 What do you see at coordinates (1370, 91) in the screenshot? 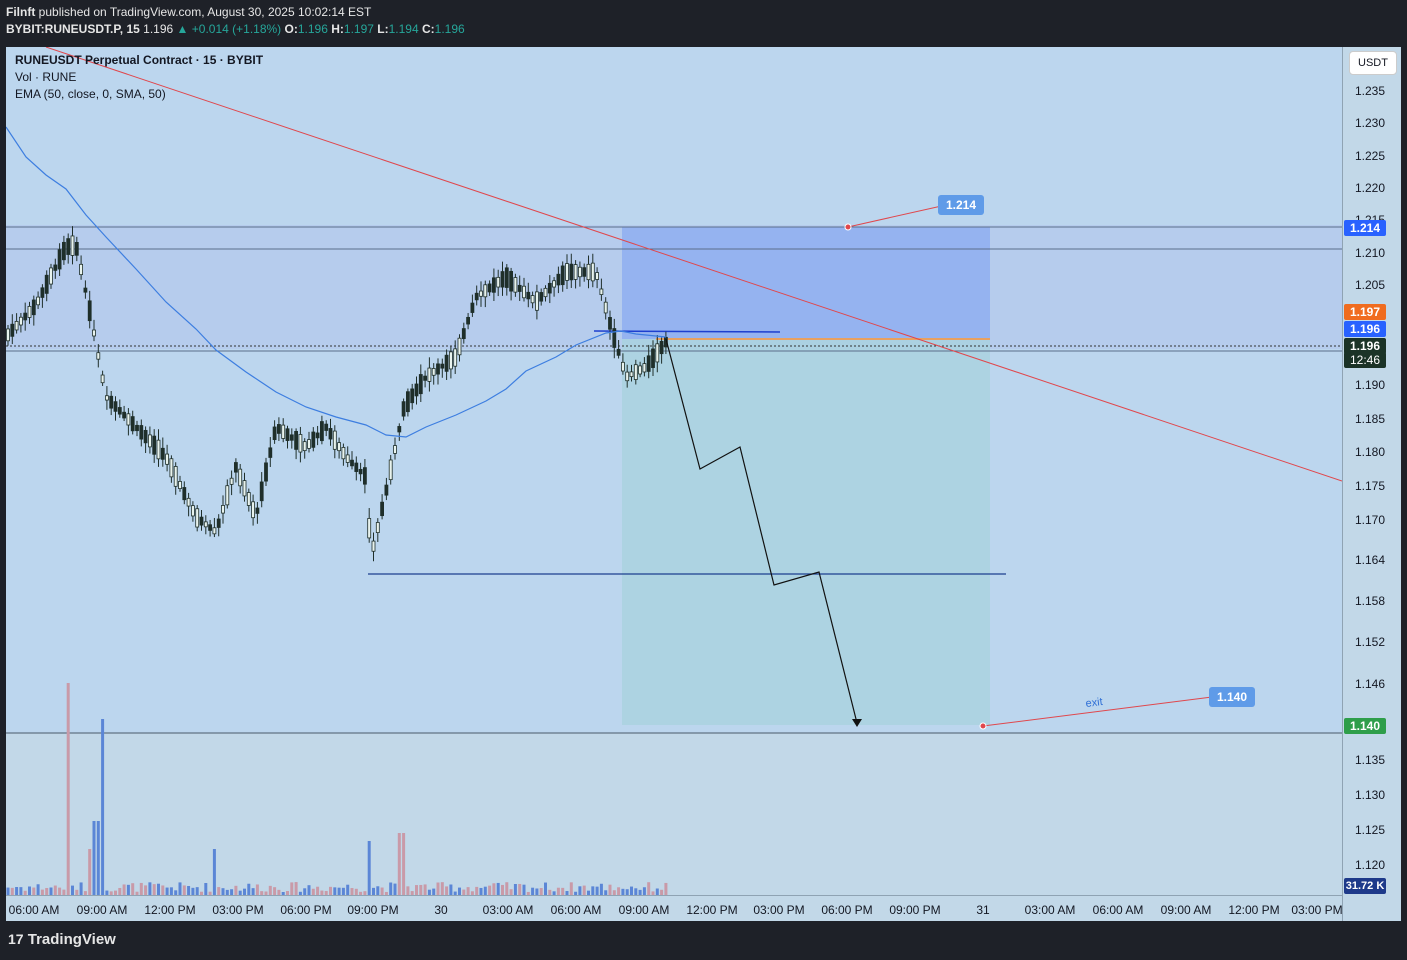
I see `price-tick: 1.235` at bounding box center [1370, 91].